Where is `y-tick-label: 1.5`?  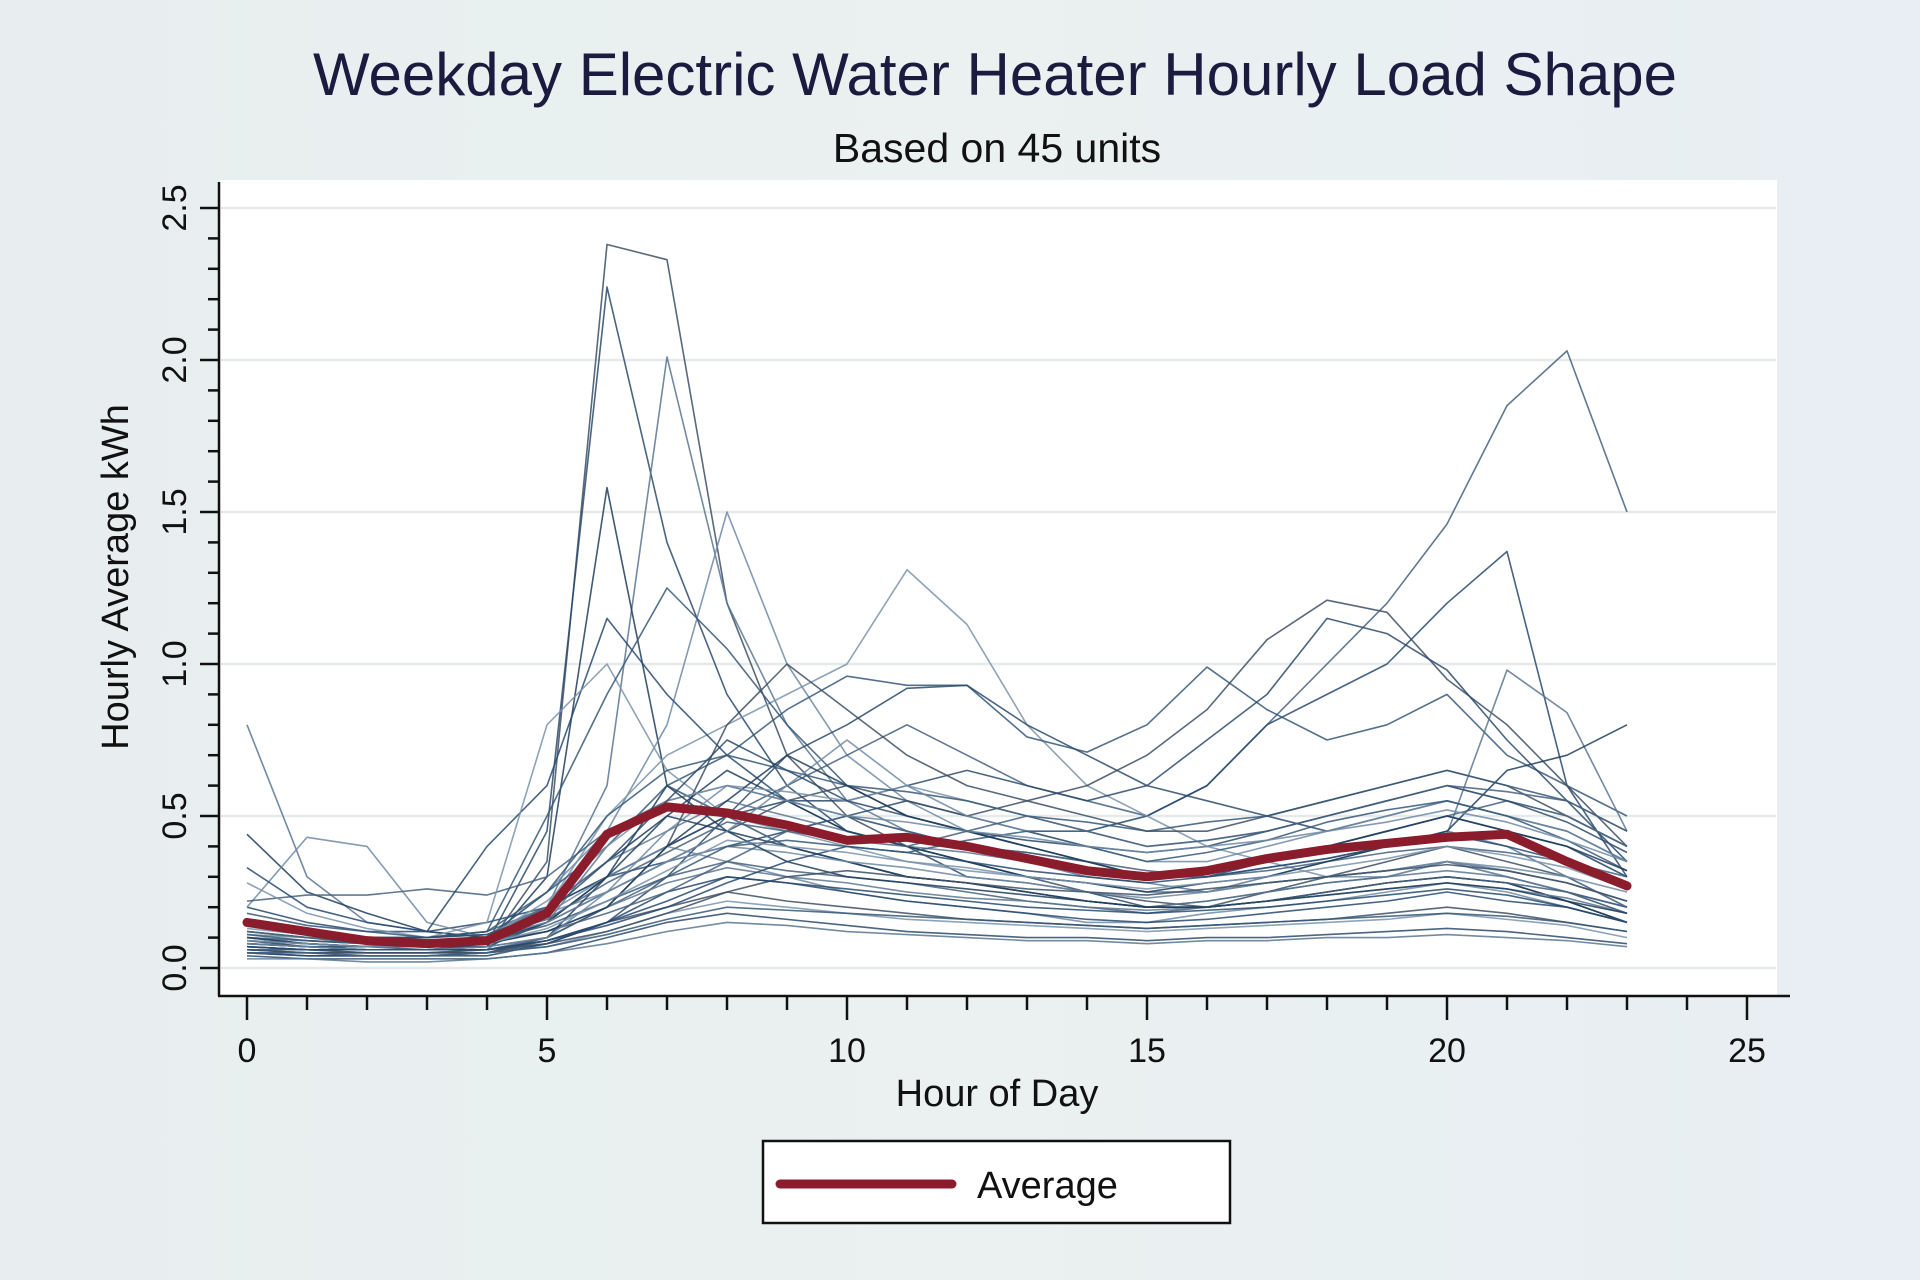 y-tick-label: 1.5 is located at coordinates (175, 511).